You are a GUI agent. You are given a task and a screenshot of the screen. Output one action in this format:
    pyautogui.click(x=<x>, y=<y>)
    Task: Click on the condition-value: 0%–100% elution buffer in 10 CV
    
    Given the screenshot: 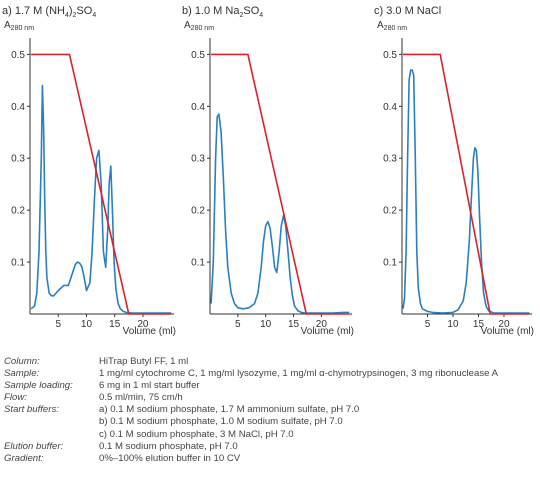 What is the action you would take?
    pyautogui.click(x=318, y=459)
    